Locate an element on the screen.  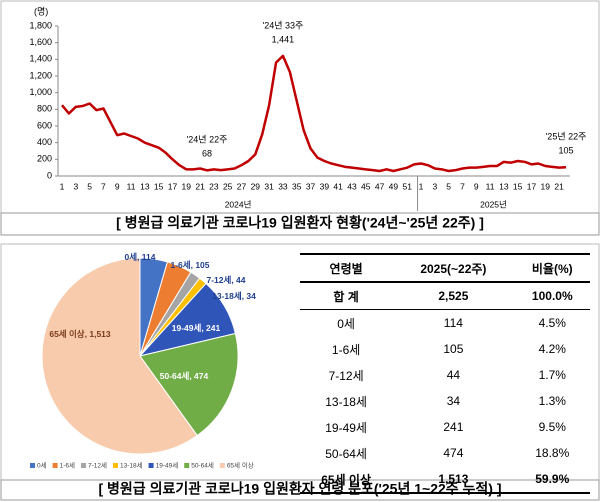
table-cell: 합 계 is located at coordinates (346, 296).